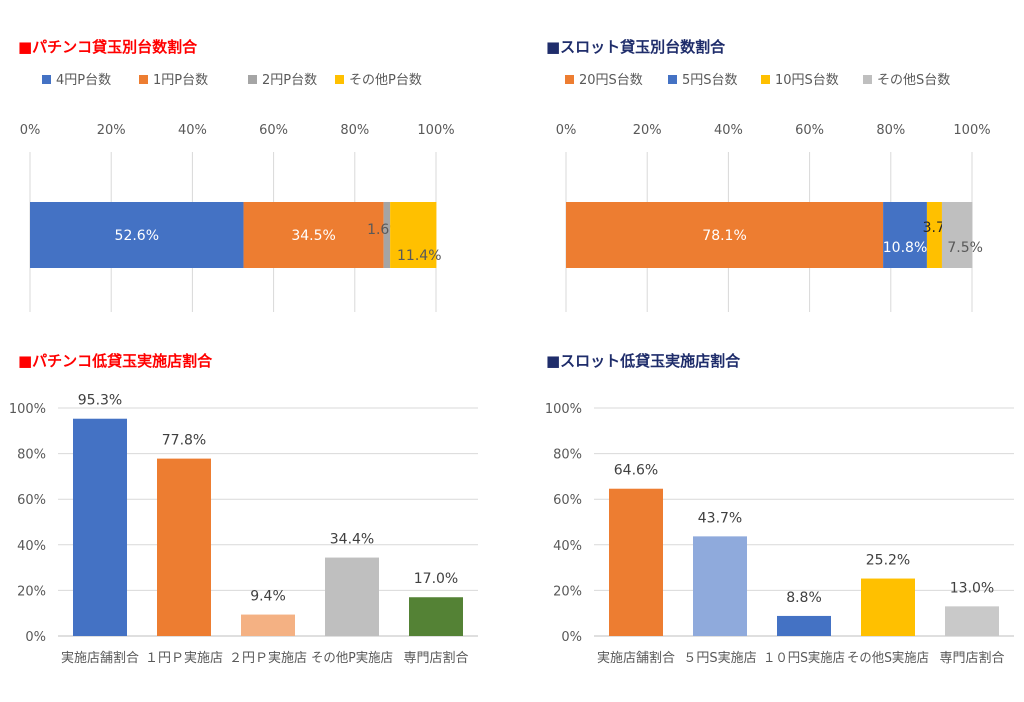 This screenshot has width=1024, height=702. Describe the element at coordinates (636, 471) in the screenshot. I see `data-label: 64.6%` at that location.